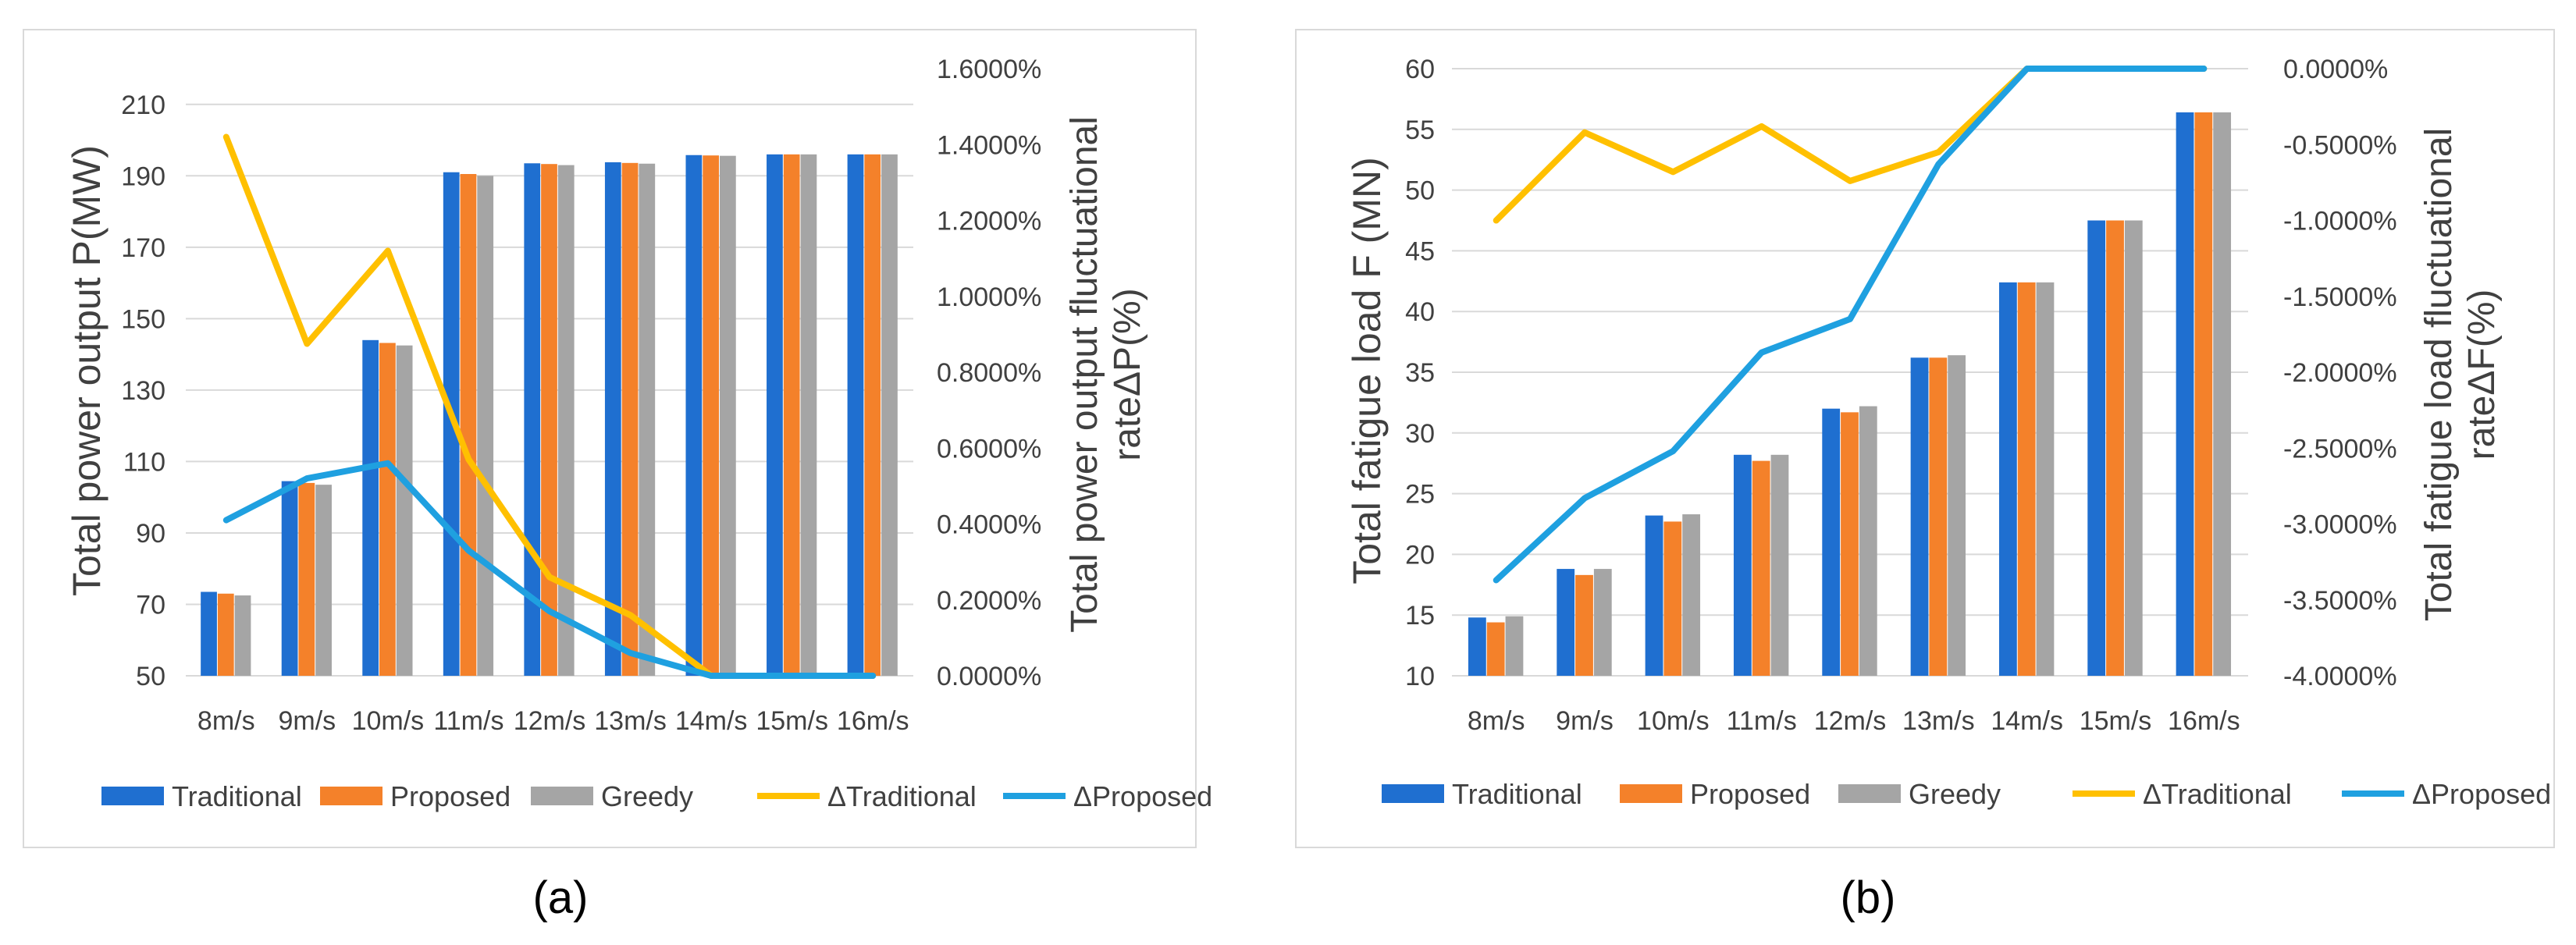  What do you see at coordinates (2217, 794) in the screenshot?
I see `legend-label: ΔTraditional` at bounding box center [2217, 794].